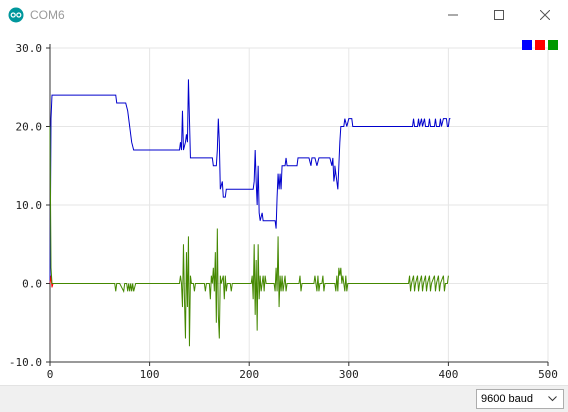  I want to click on close-icon, so click(545, 15).